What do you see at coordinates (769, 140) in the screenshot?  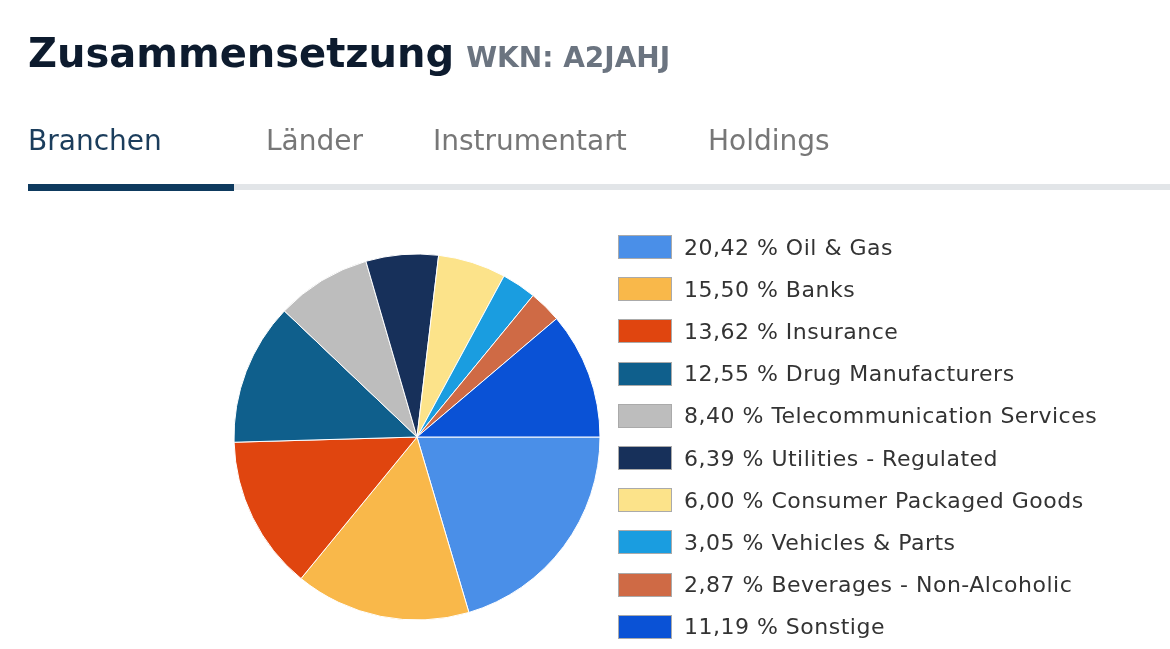 I see `text: Holdings` at bounding box center [769, 140].